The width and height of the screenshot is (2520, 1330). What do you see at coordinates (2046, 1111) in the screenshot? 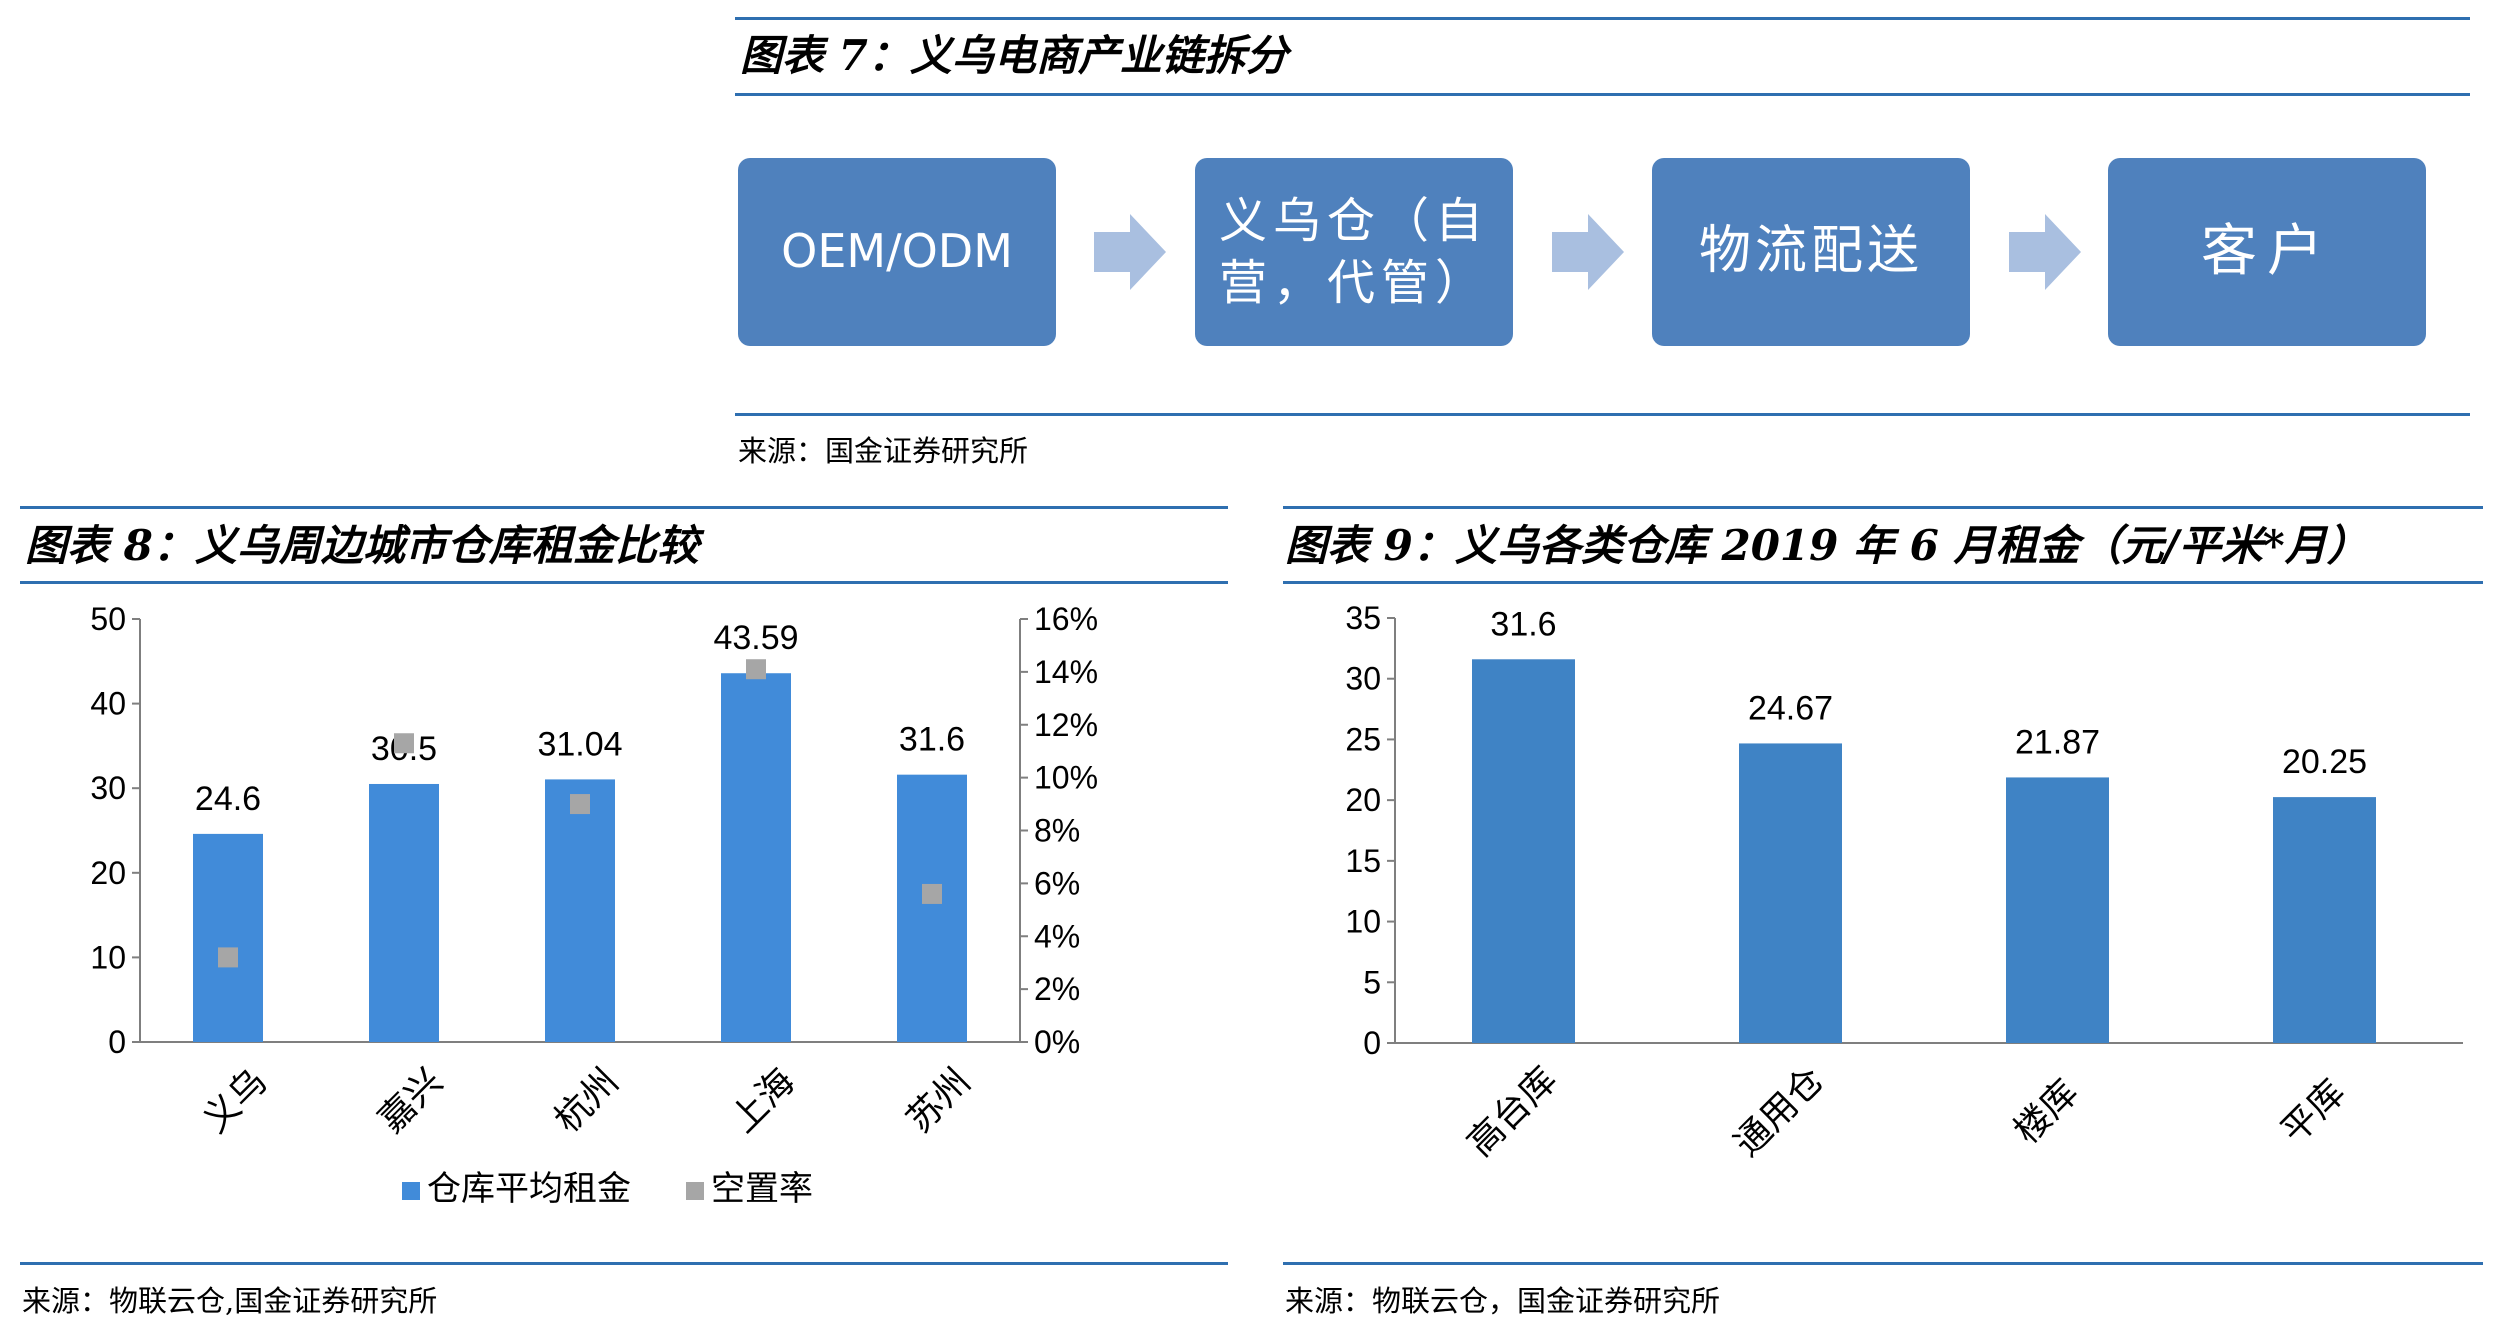
I see `x-tick-label: 楼库` at bounding box center [2046, 1111].